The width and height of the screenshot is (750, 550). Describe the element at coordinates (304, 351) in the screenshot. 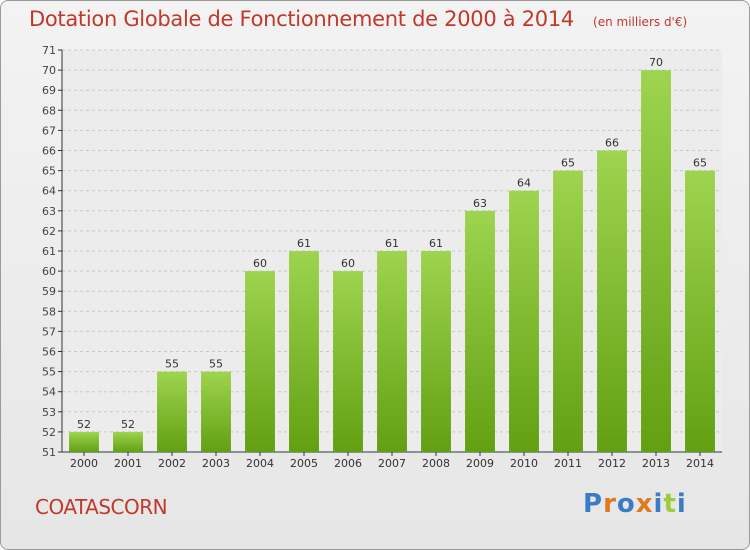

I see `bar-2005` at that location.